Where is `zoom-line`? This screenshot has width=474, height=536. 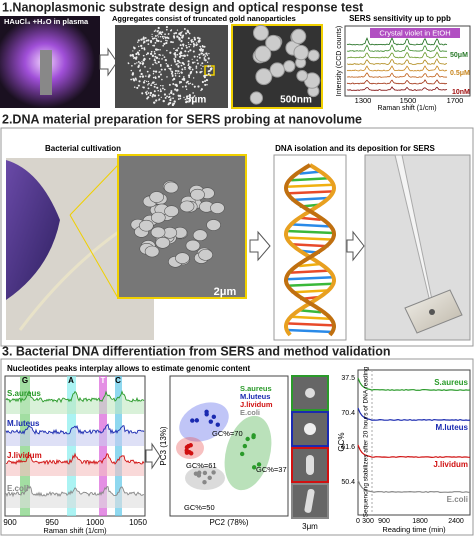
zoom-line is located at coordinates (94, 256).